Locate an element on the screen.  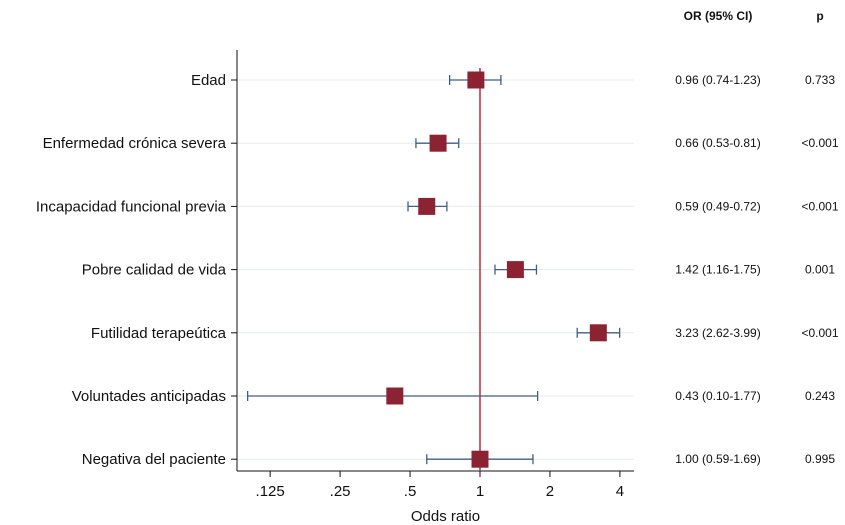
p-value: 0.995 is located at coordinates (820, 459).